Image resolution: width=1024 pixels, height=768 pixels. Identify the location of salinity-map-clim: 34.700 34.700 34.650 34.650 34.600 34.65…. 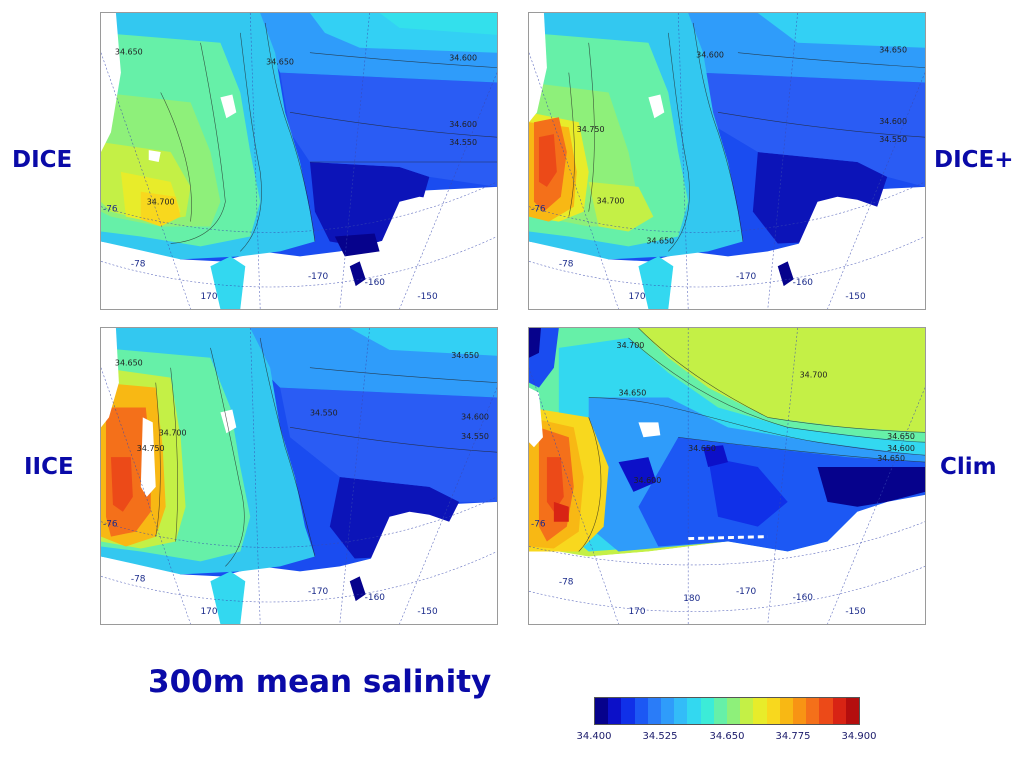
(727, 476).